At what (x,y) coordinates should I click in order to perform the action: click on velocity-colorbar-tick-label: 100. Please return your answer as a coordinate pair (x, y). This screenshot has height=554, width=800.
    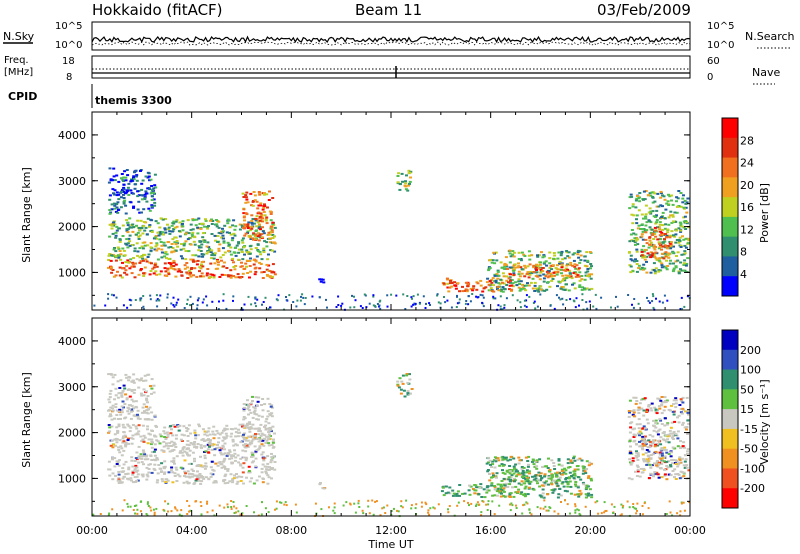
    Looking at the image, I should click on (750, 370).